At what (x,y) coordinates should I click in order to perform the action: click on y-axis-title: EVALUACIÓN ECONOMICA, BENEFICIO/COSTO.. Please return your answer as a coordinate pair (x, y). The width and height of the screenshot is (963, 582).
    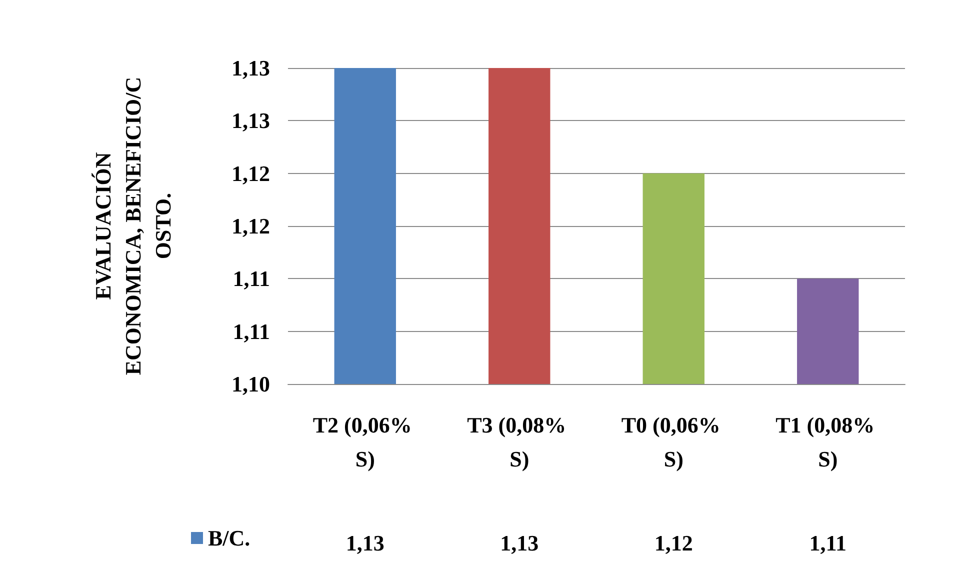
    Looking at the image, I should click on (133, 226).